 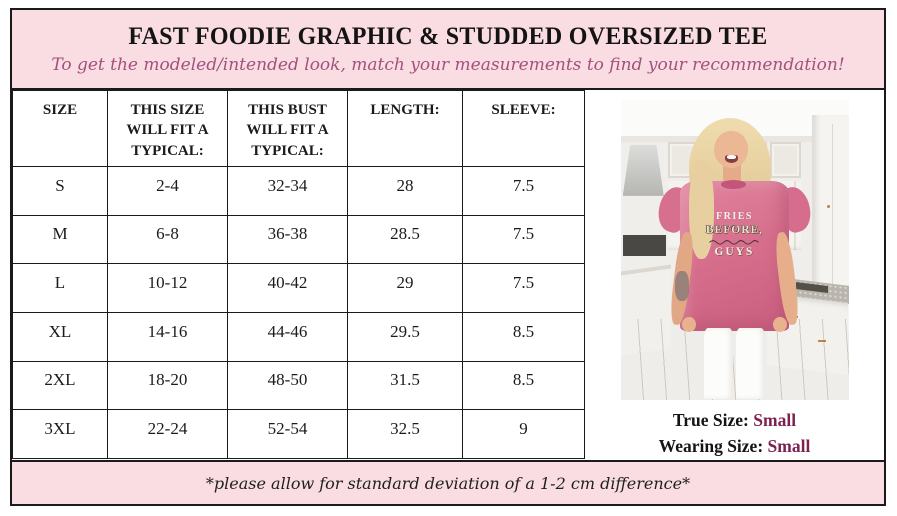 What do you see at coordinates (60, 385) in the screenshot?
I see `table-cell: 2XL` at bounding box center [60, 385].